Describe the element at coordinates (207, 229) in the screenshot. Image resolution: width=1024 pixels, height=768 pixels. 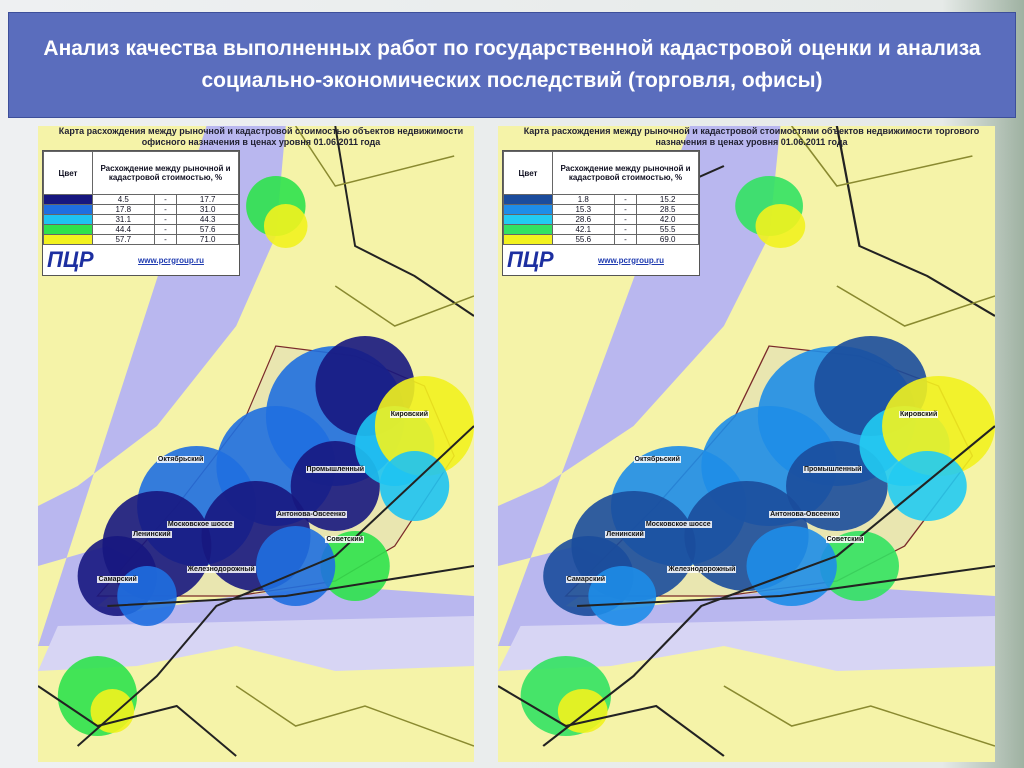
I see `legend-to: 57.6` at that location.